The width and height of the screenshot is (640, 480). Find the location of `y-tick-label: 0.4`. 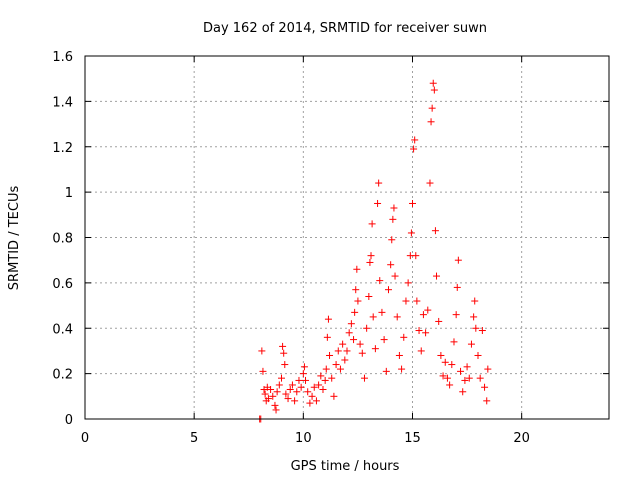

y-tick-label: 0.4 is located at coordinates (62, 329).